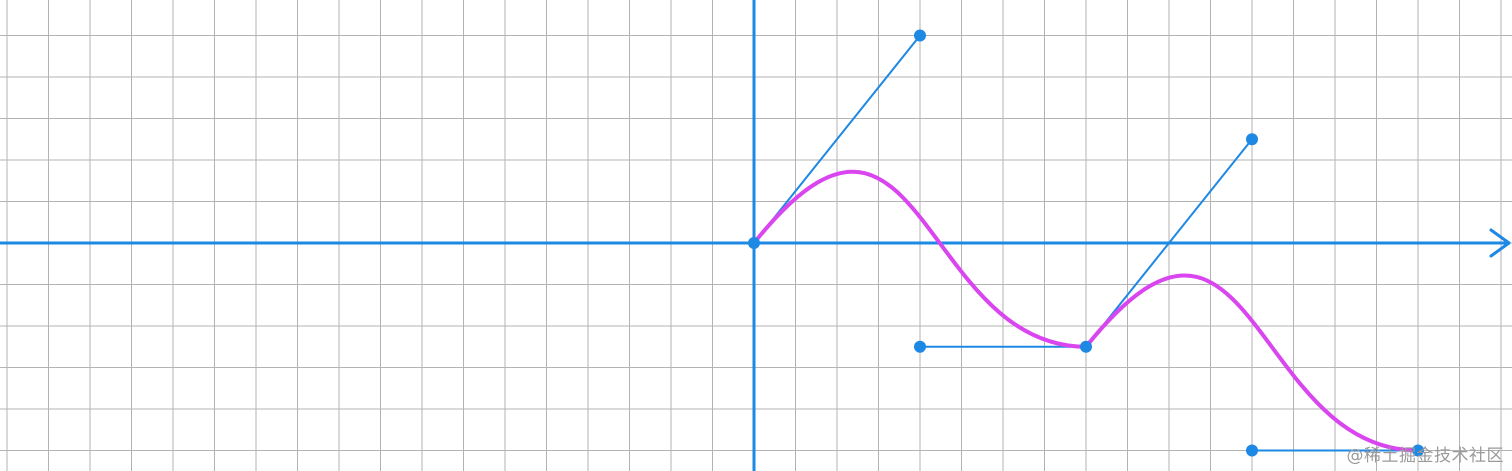  I want to click on watermark-text: @稀土掘金技术社区, so click(1425, 456).